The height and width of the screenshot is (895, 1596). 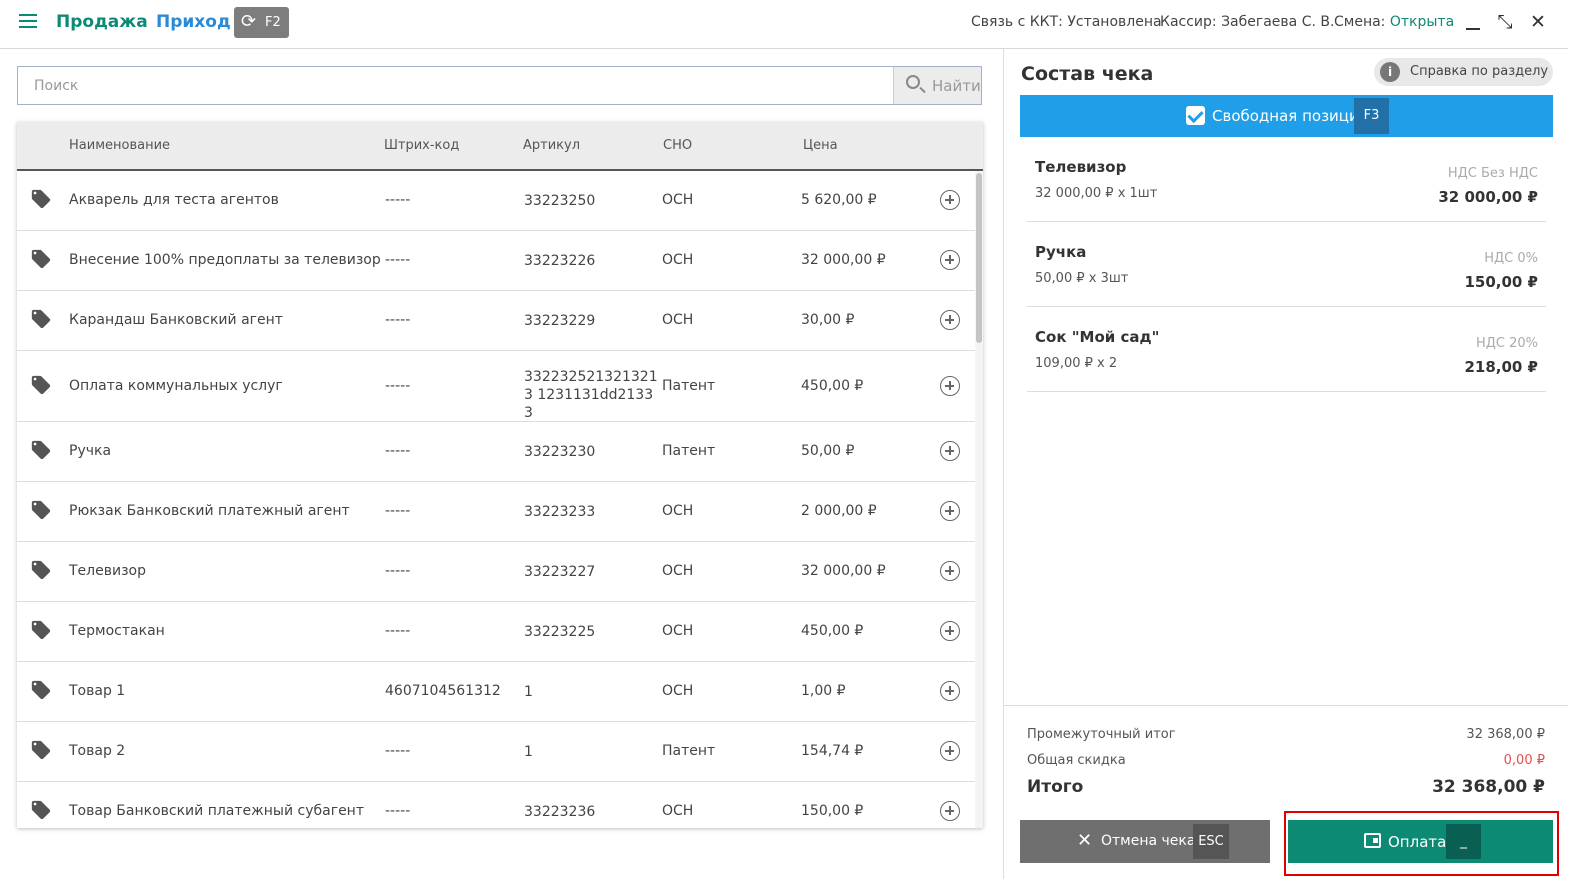 I want to click on cancel-receipt-label: Отмена чека, so click(x=1148, y=841).